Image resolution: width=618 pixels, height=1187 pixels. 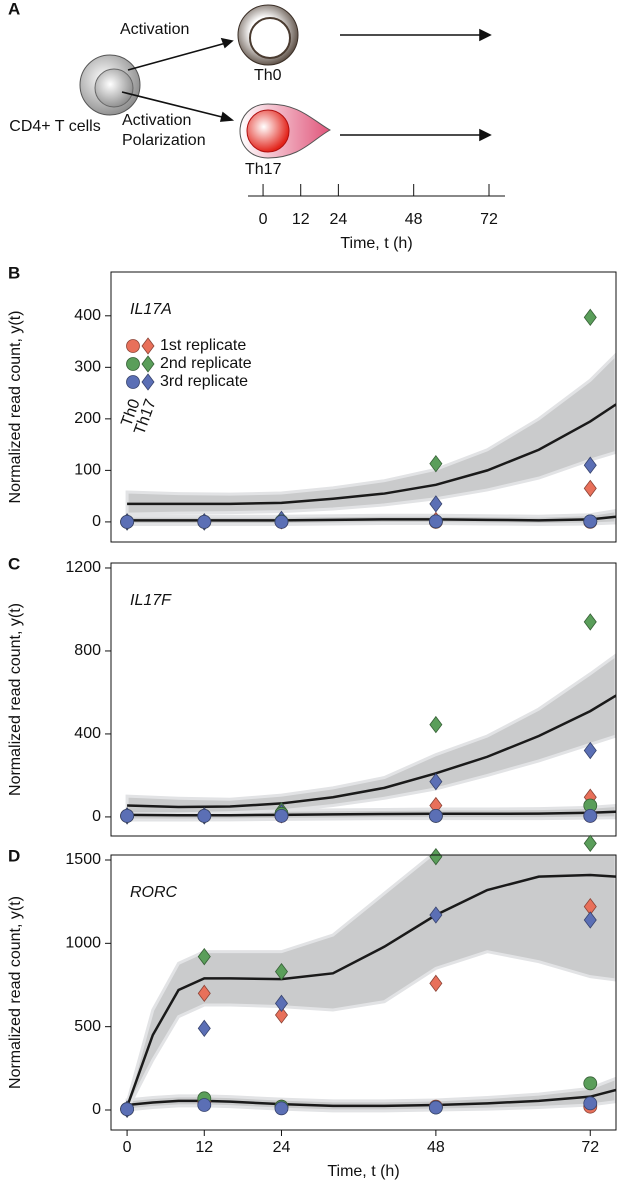 What do you see at coordinates (87, 1026) in the screenshot?
I see `y-tick-label: 500` at bounding box center [87, 1026].